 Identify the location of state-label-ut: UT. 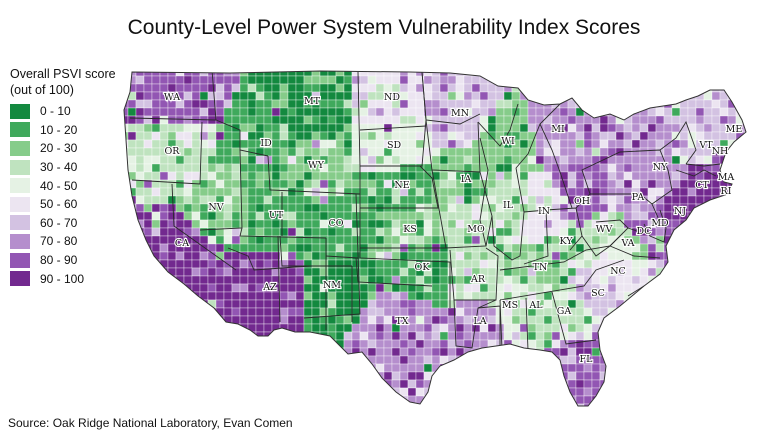
(276, 215).